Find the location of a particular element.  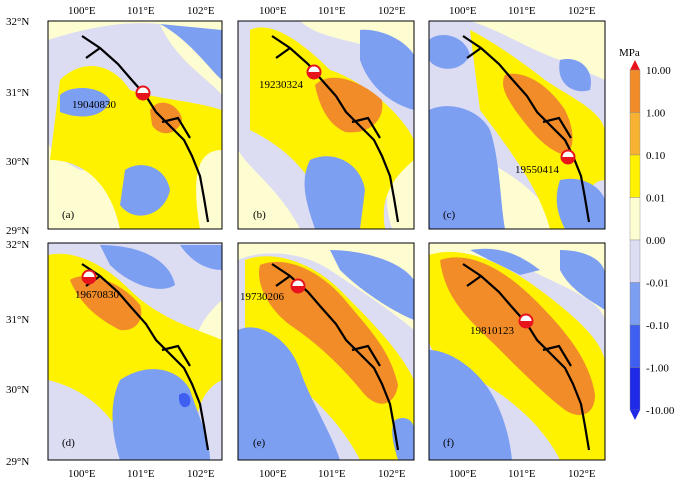

colorbar-tick-label: -0.10 is located at coordinates (657, 326).